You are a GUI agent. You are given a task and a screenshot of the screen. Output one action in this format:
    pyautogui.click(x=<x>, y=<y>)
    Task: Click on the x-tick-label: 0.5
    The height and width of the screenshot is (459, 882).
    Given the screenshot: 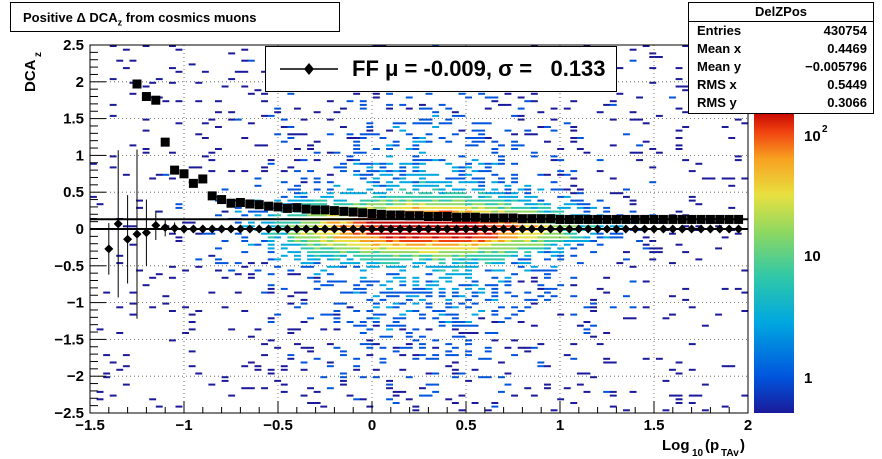 What is the action you would take?
    pyautogui.click(x=466, y=425)
    